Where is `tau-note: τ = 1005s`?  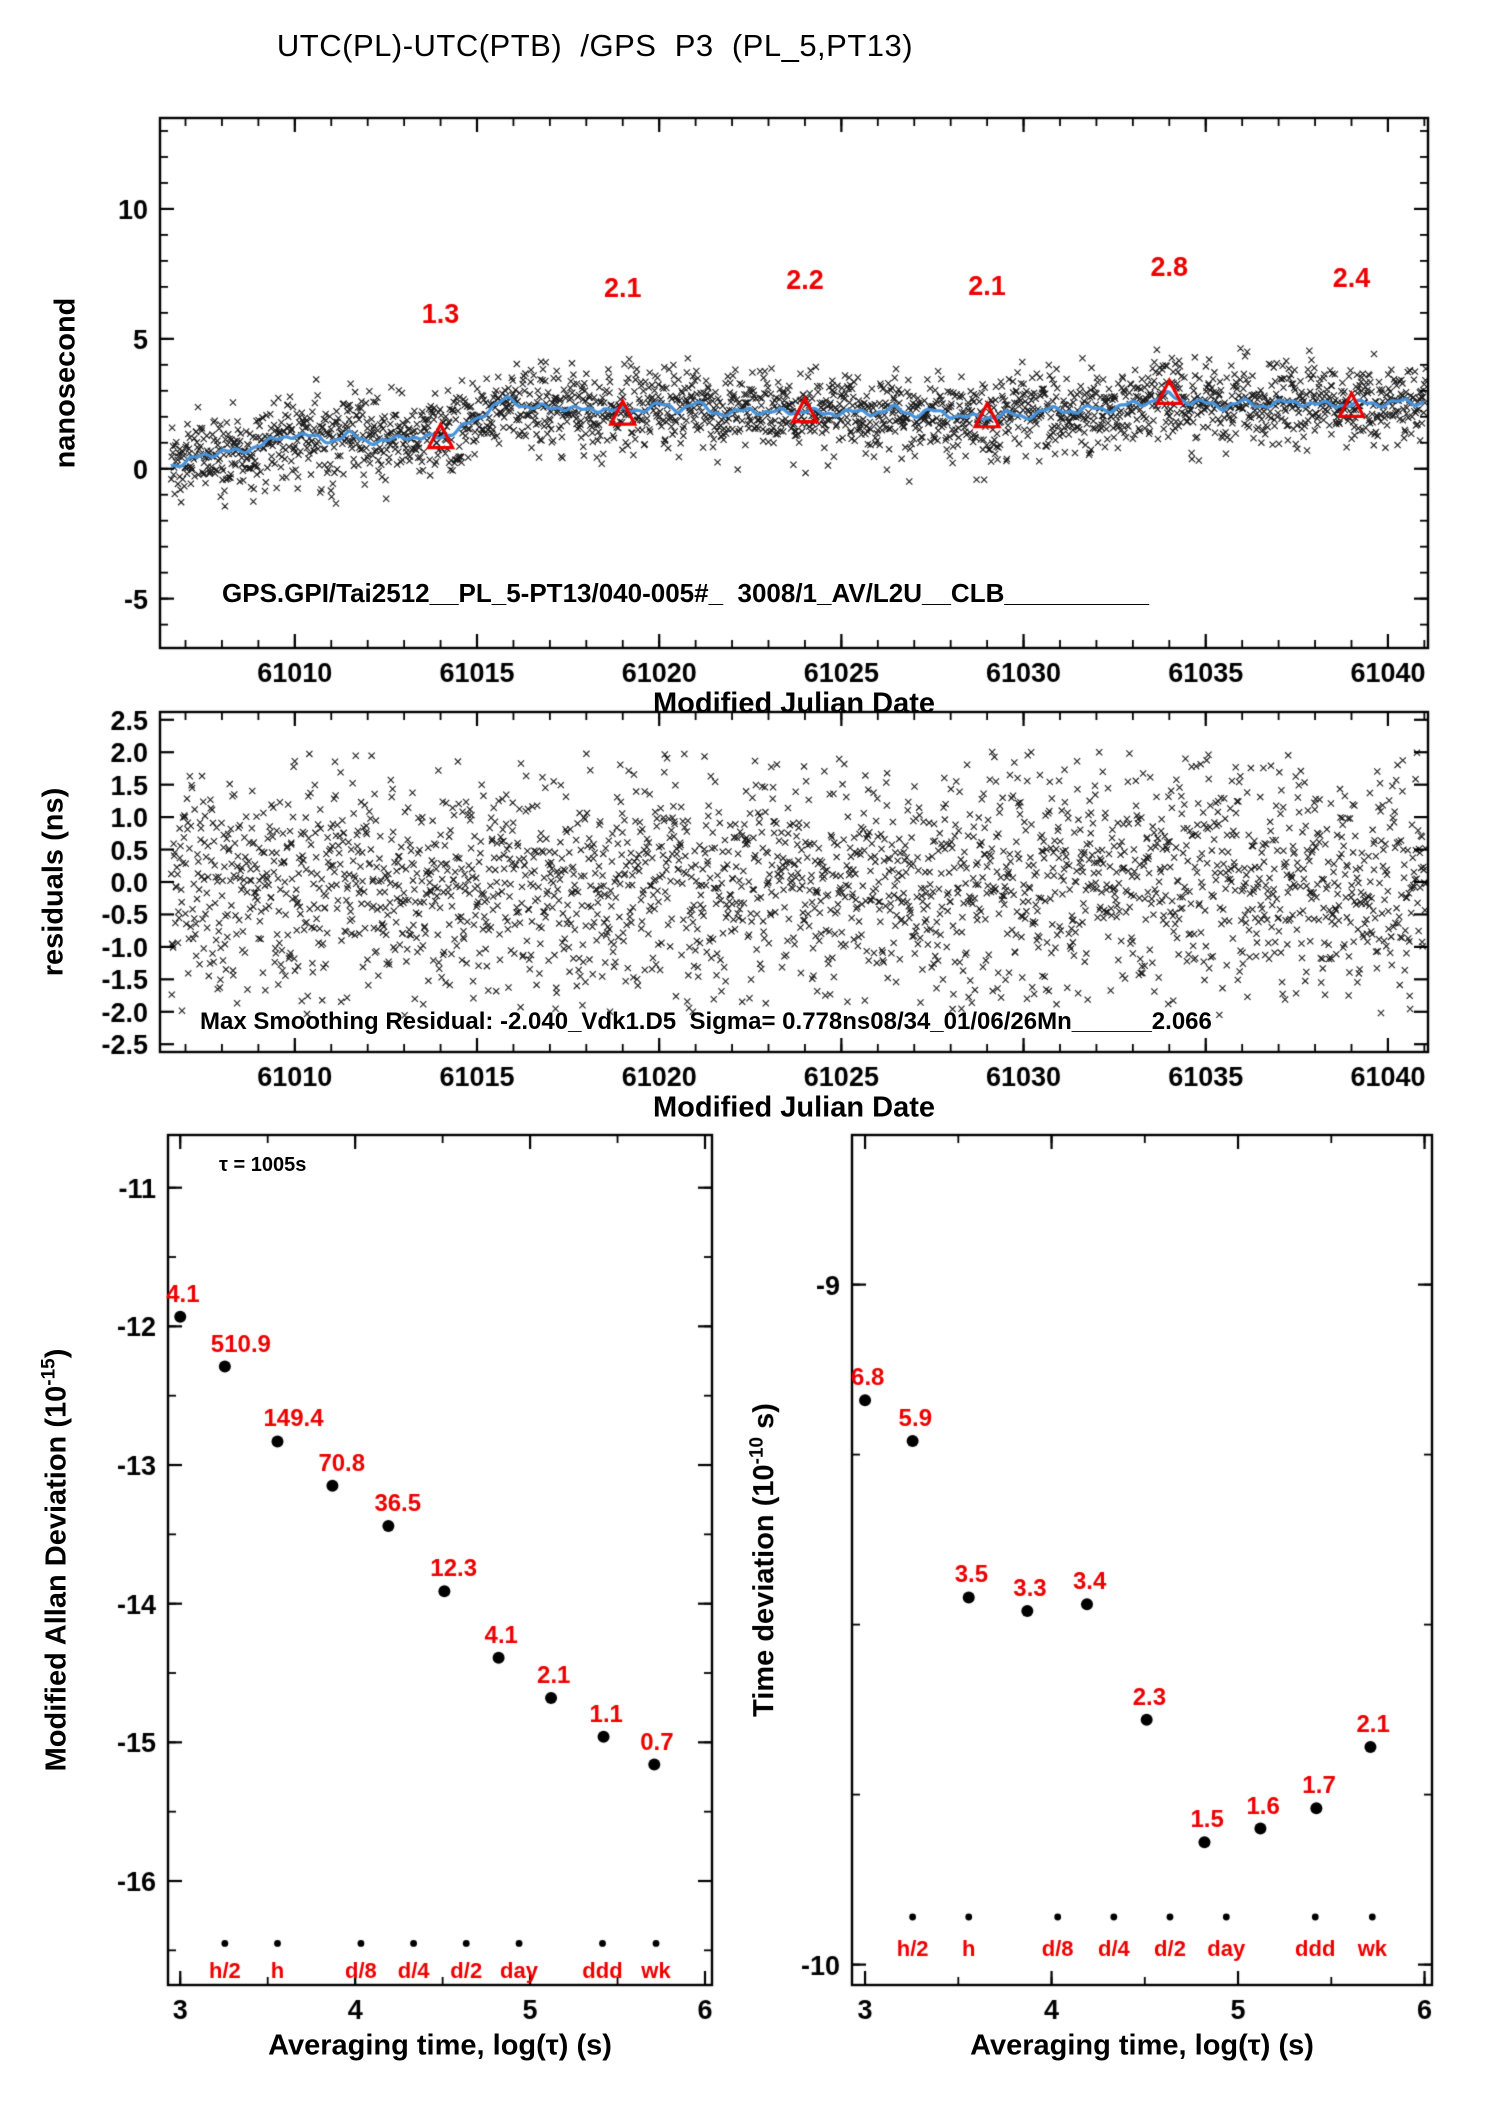
tau-note: τ = 1005s is located at coordinates (263, 1165).